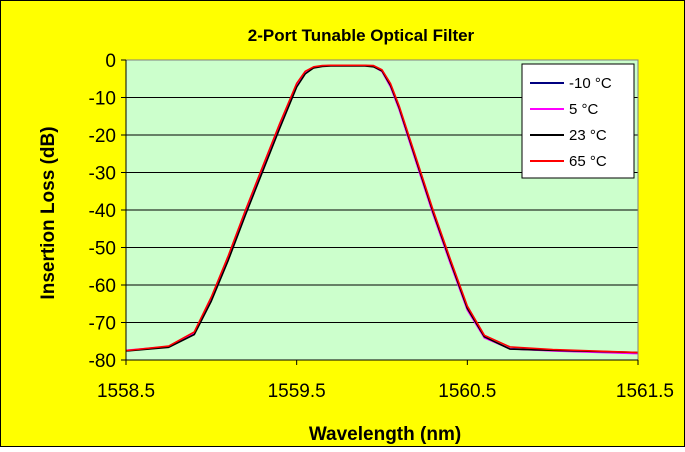  Describe the element at coordinates (102, 286) in the screenshot. I see `y-tick-label: -60` at that location.